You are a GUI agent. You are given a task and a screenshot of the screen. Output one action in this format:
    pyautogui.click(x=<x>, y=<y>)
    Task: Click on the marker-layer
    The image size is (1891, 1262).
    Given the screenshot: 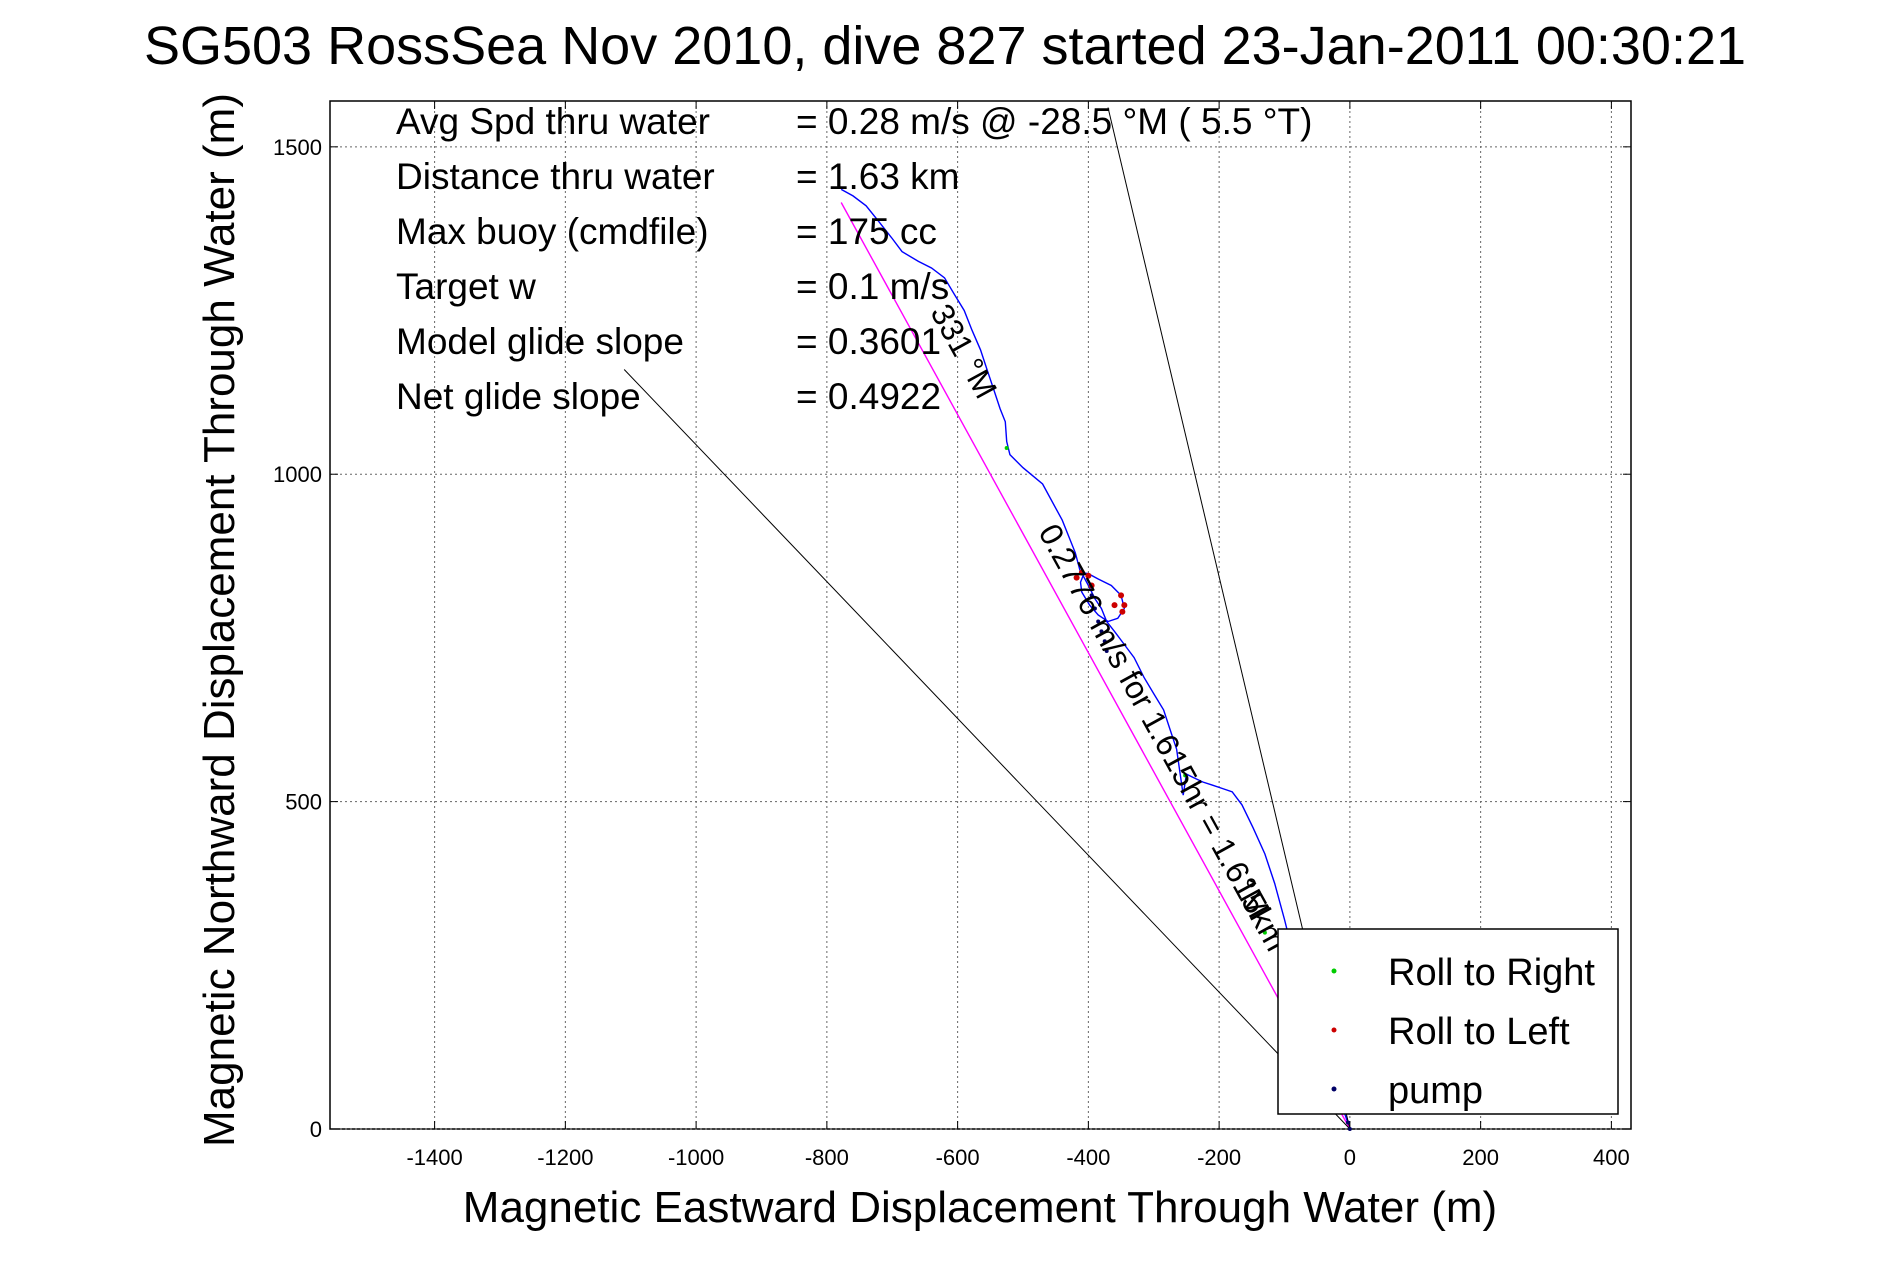 What is the action you would take?
    pyautogui.click(x=1178, y=788)
    